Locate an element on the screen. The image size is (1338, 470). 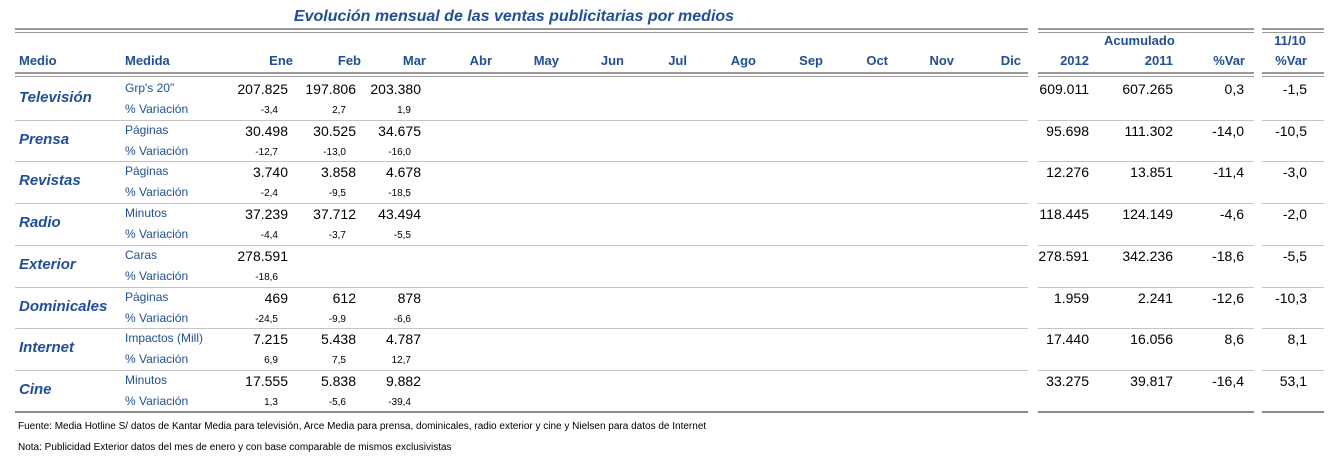
header-month: Jun is located at coordinates (612, 60).